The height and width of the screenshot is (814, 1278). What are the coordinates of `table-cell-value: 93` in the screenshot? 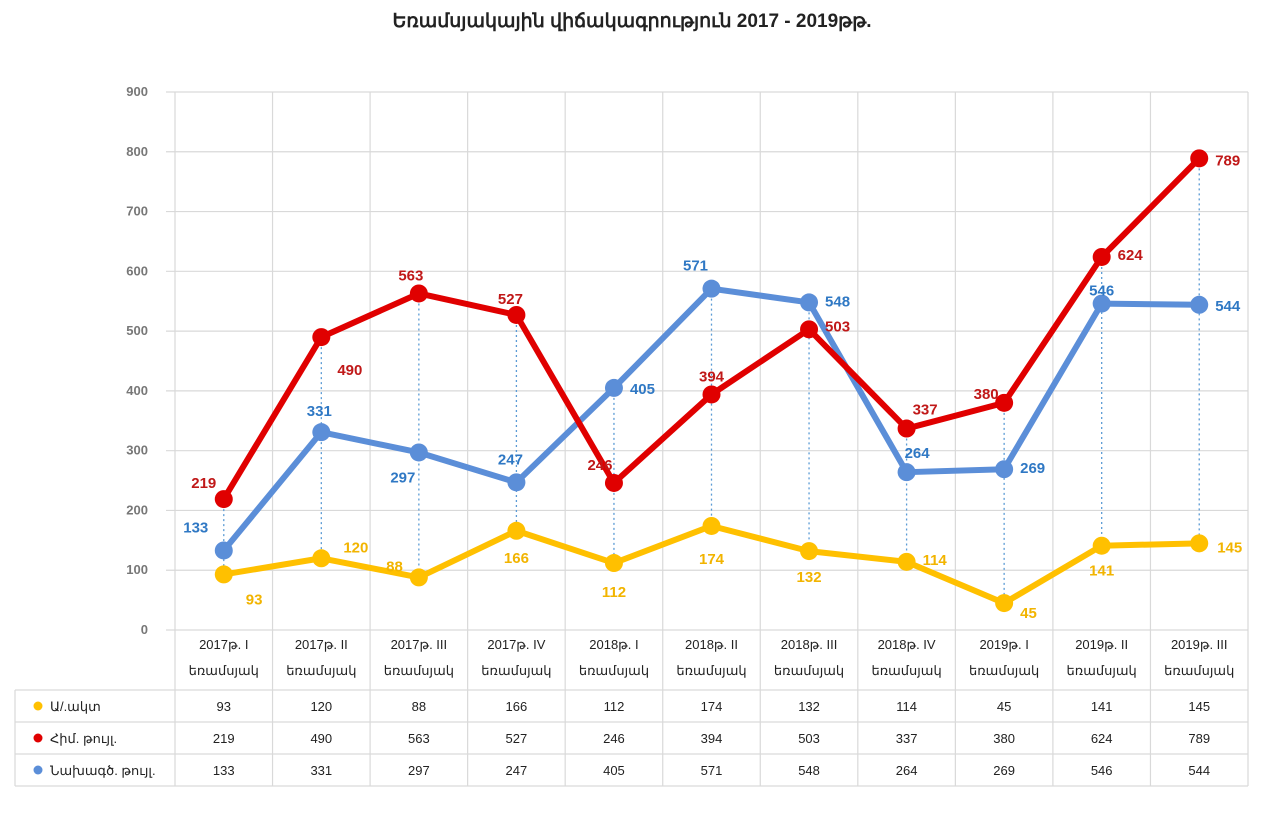 It's located at (224, 706).